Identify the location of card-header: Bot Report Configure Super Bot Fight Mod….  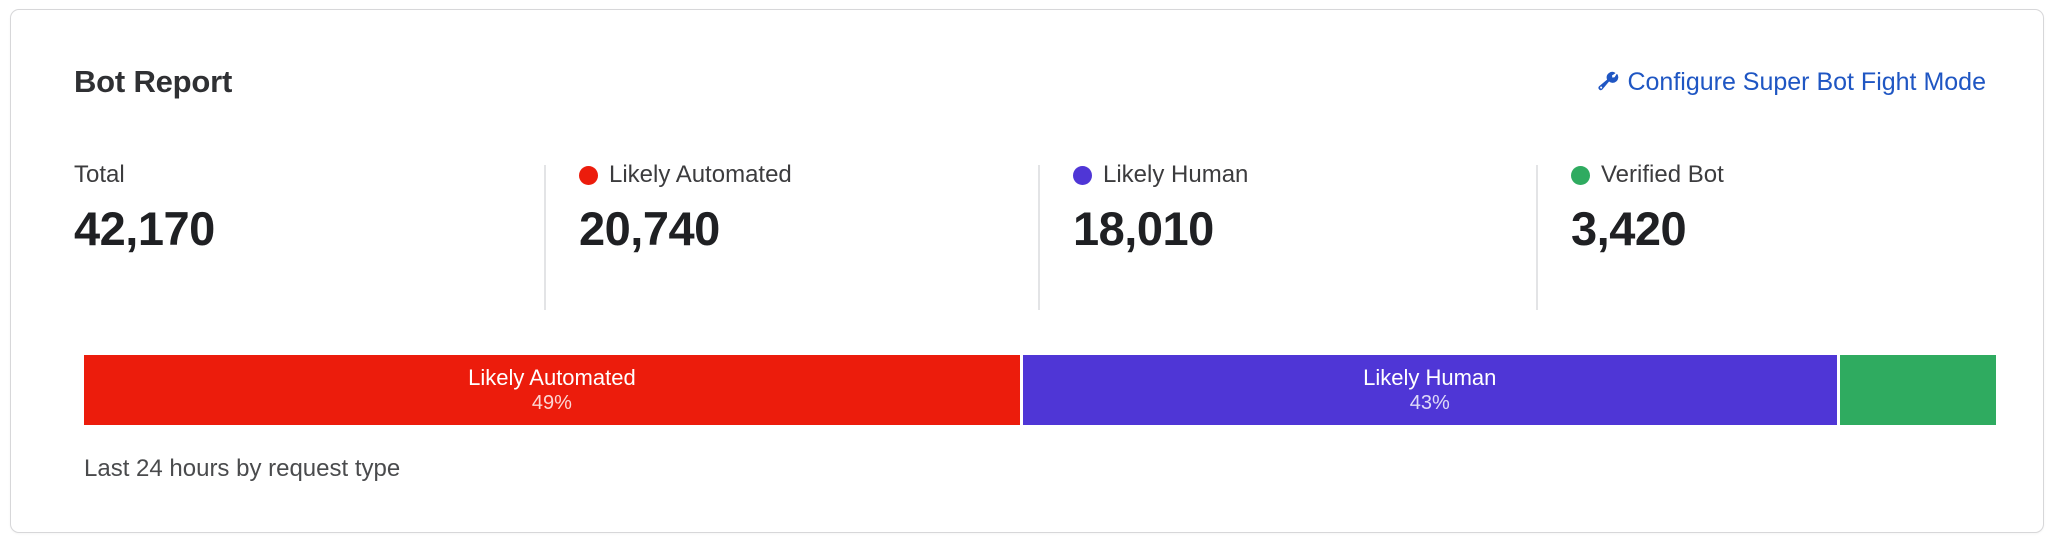
(1030, 86).